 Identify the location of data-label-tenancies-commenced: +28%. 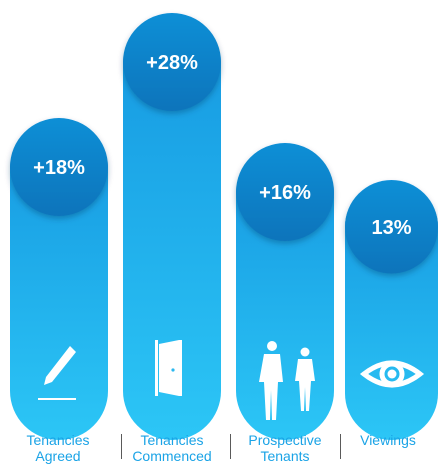
(172, 63).